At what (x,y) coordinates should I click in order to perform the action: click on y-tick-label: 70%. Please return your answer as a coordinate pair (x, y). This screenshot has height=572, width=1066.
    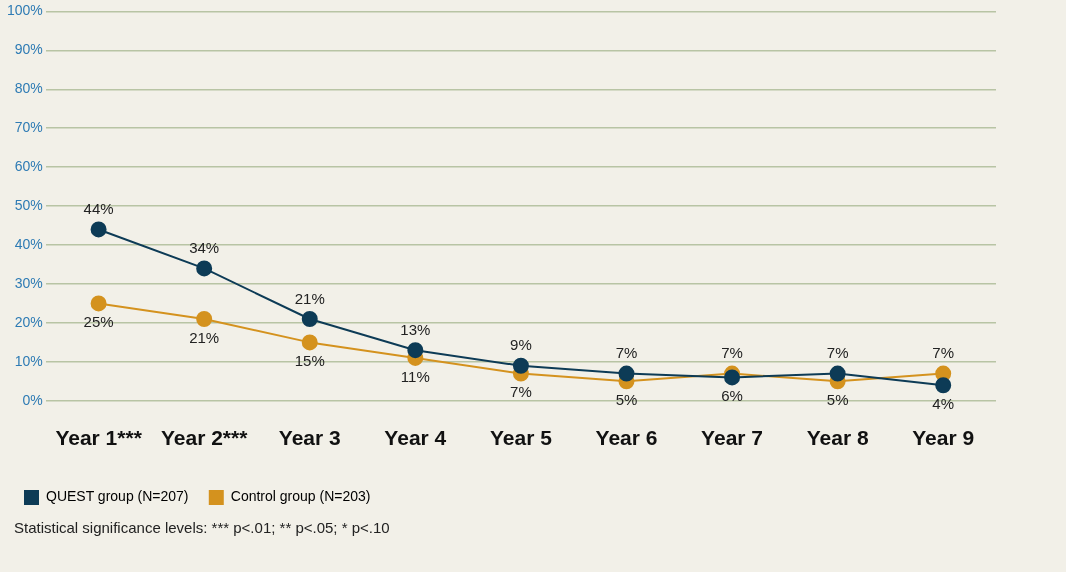
    Looking at the image, I should click on (28, 127).